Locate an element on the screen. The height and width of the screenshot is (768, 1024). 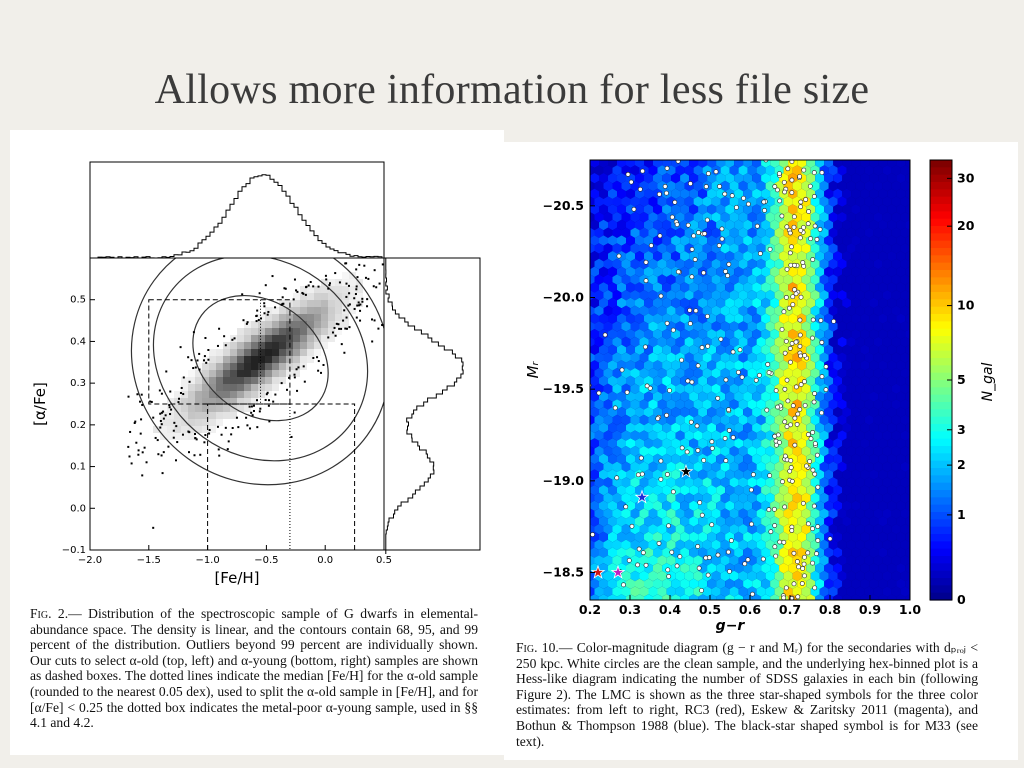
x-tick-label: −1.0 is located at coordinates (207, 560).